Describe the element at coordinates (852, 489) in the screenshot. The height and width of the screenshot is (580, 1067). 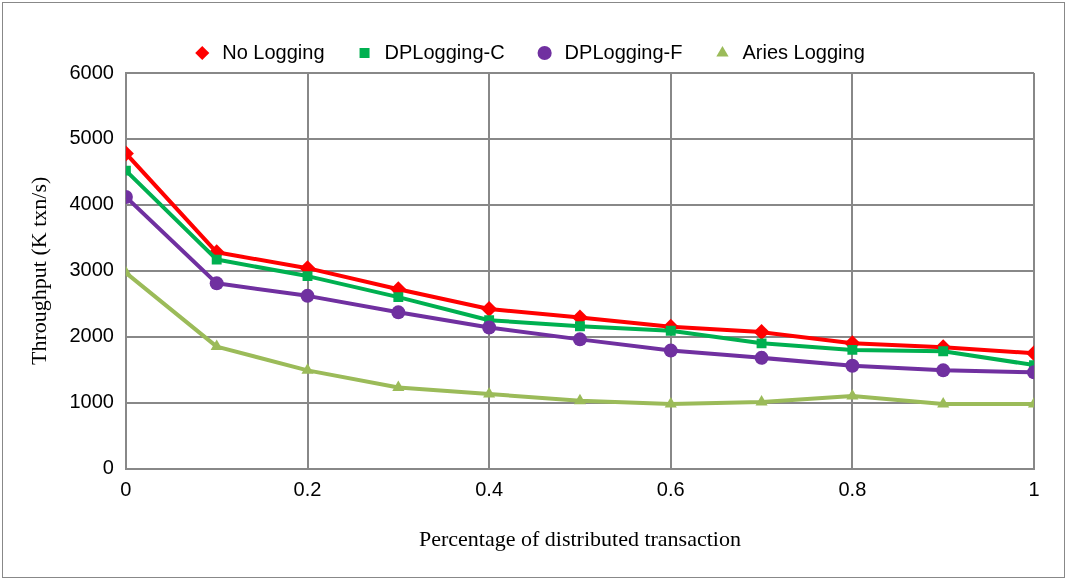
I see `x-tick-label: 0.8` at that location.